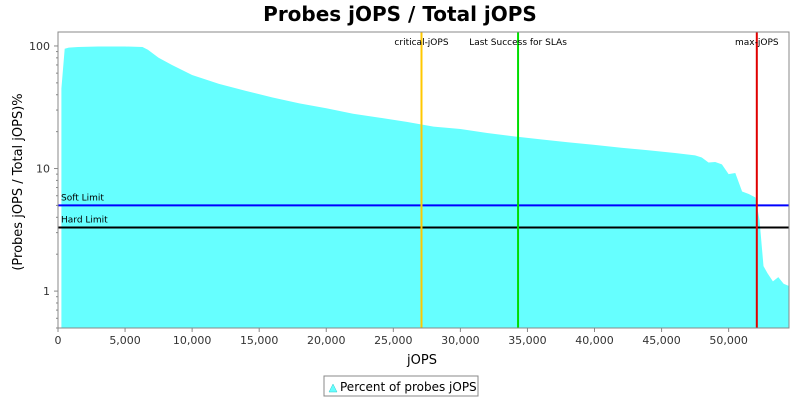 The image size is (800, 400). Describe the element at coordinates (594, 340) in the screenshot. I see `x-tick-label: 40,000` at that location.